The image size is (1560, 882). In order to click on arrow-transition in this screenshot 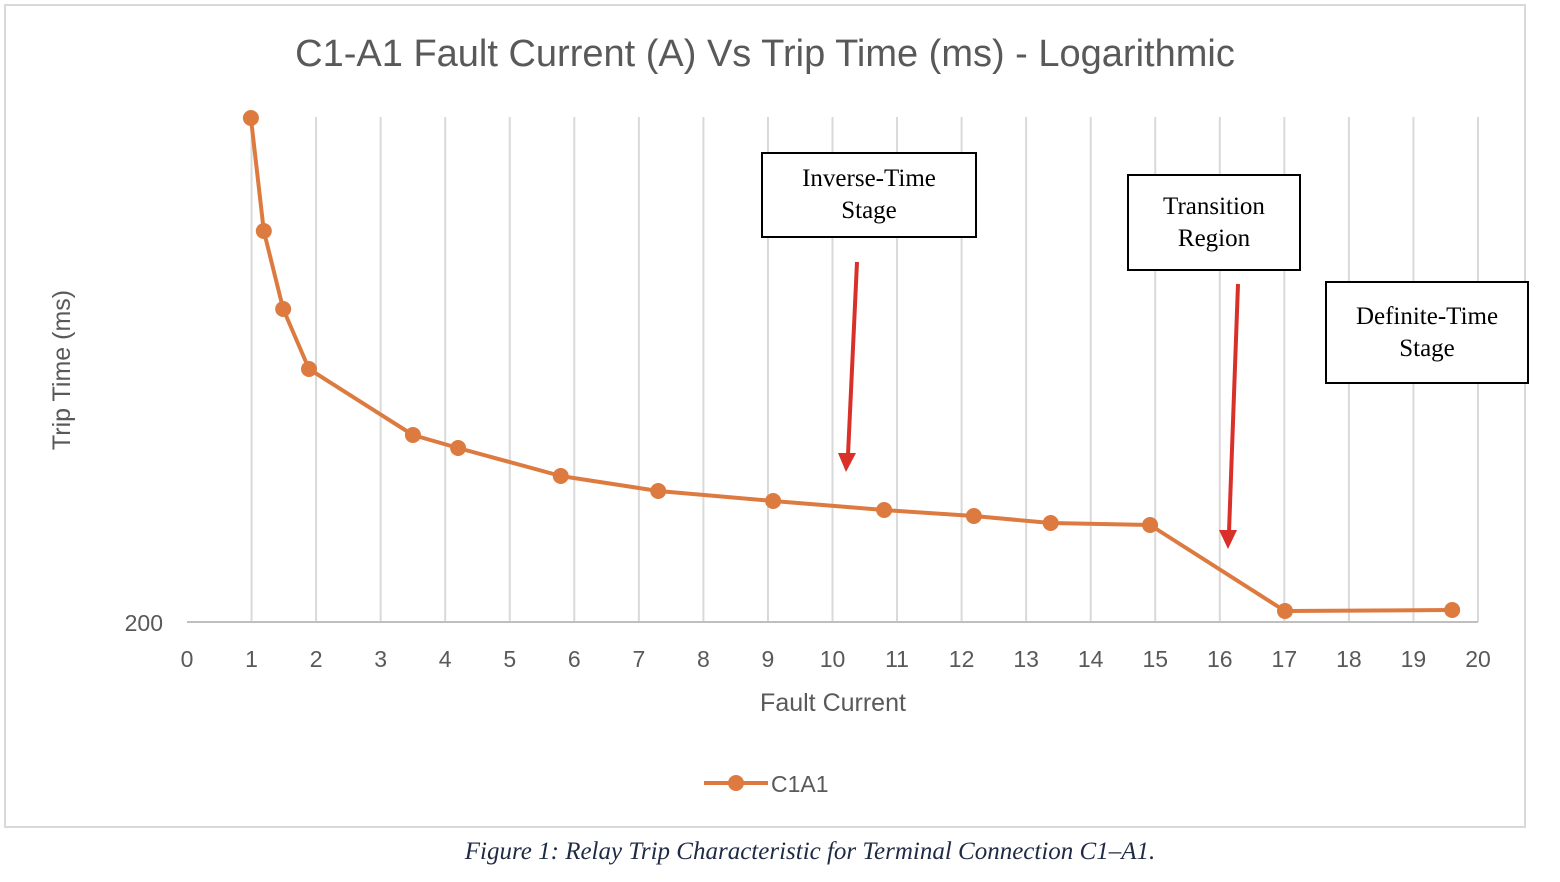, I will do `click(1229, 416)`.